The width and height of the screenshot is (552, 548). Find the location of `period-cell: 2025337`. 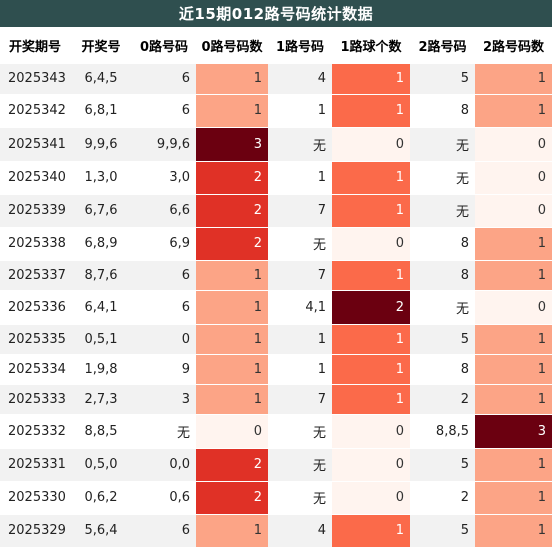

period-cell: 2025337 is located at coordinates (35, 275).